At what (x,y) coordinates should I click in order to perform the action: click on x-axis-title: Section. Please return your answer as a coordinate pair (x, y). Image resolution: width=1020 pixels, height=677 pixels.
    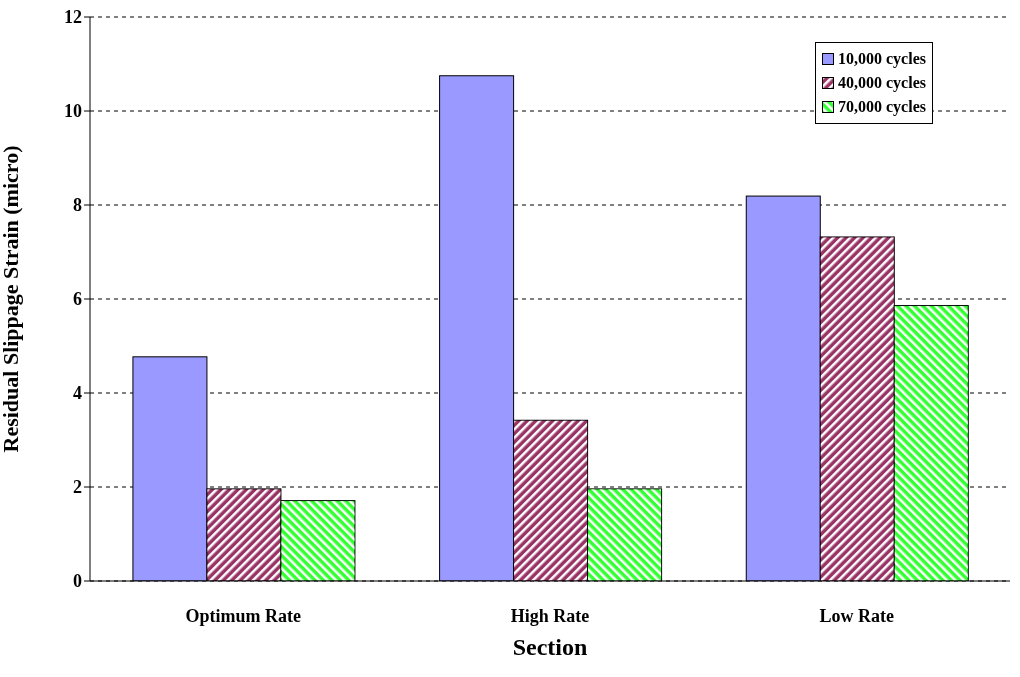
    Looking at the image, I should click on (550, 647).